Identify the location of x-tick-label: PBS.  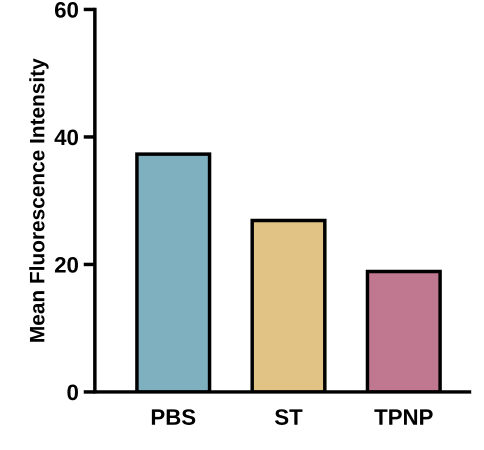
(174, 417).